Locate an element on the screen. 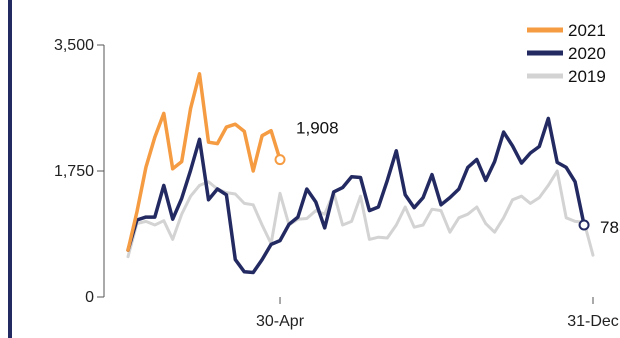 The image size is (620, 338). end-marker-2020 is located at coordinates (584, 225).